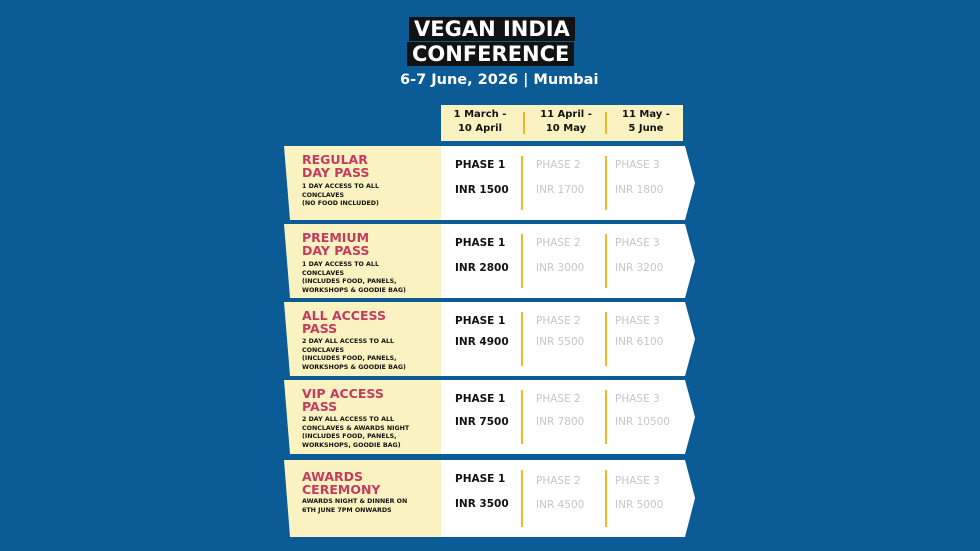  What do you see at coordinates (566, 121) in the screenshot?
I see `phase-2-dates: 11 April - 10 May` at bounding box center [566, 121].